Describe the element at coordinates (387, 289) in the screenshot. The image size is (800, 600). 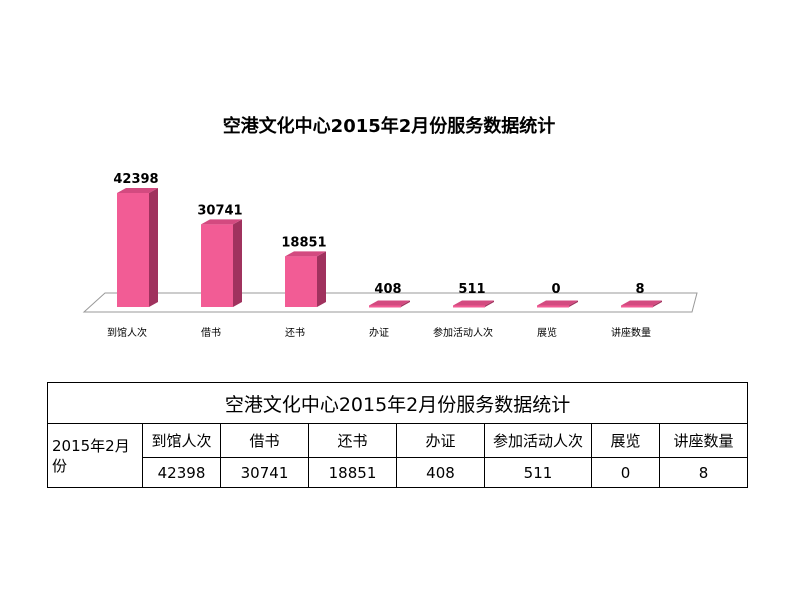
I see `data-label: 408` at that location.